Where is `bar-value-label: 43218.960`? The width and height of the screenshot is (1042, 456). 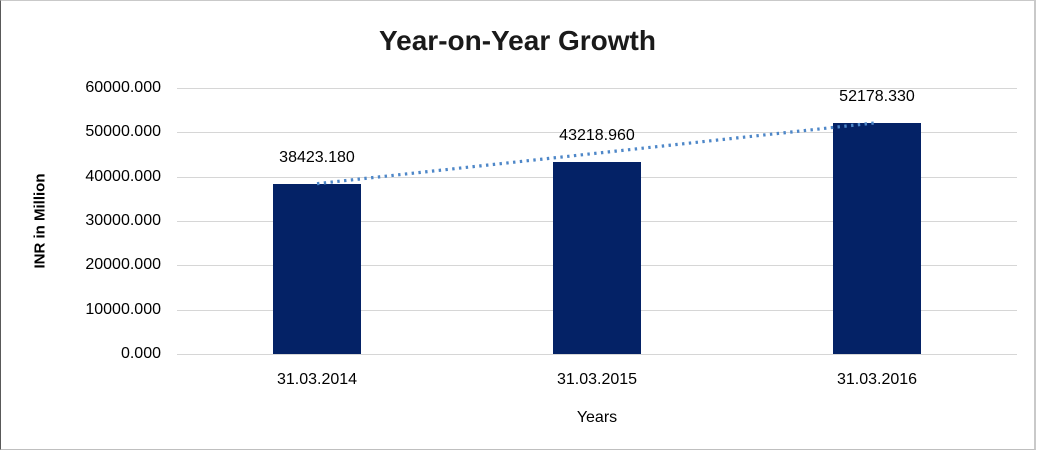
bar-value-label: 43218.960 is located at coordinates (597, 135).